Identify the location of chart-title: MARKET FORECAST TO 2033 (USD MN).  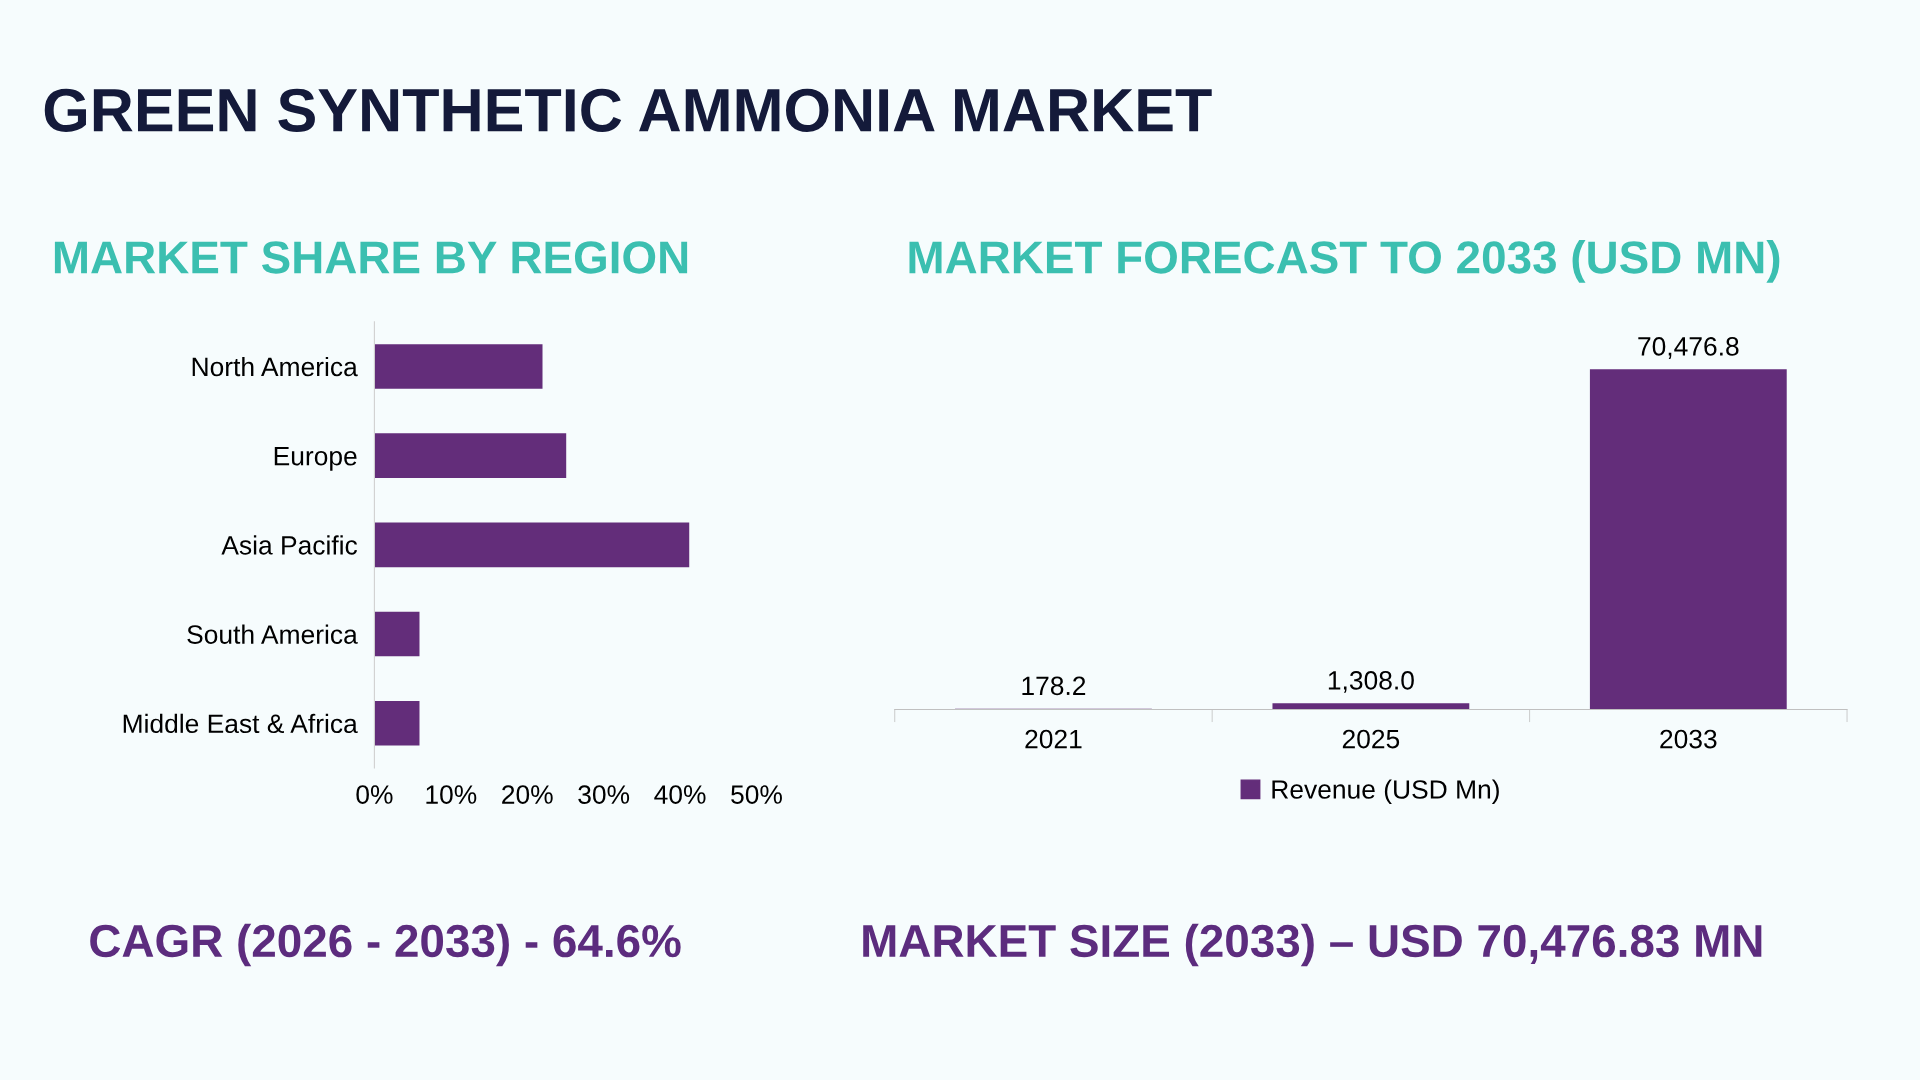
(1344, 261).